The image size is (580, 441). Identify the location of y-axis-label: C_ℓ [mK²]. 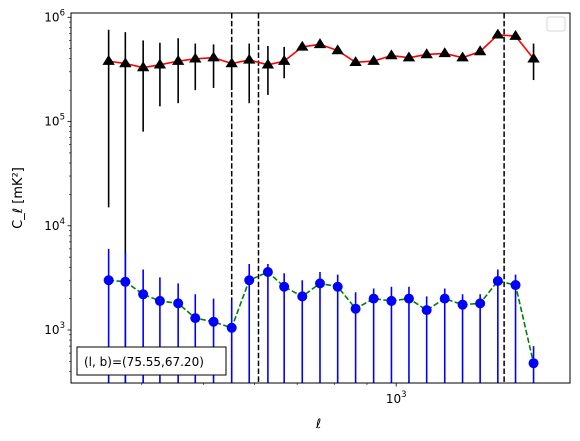
(18, 198).